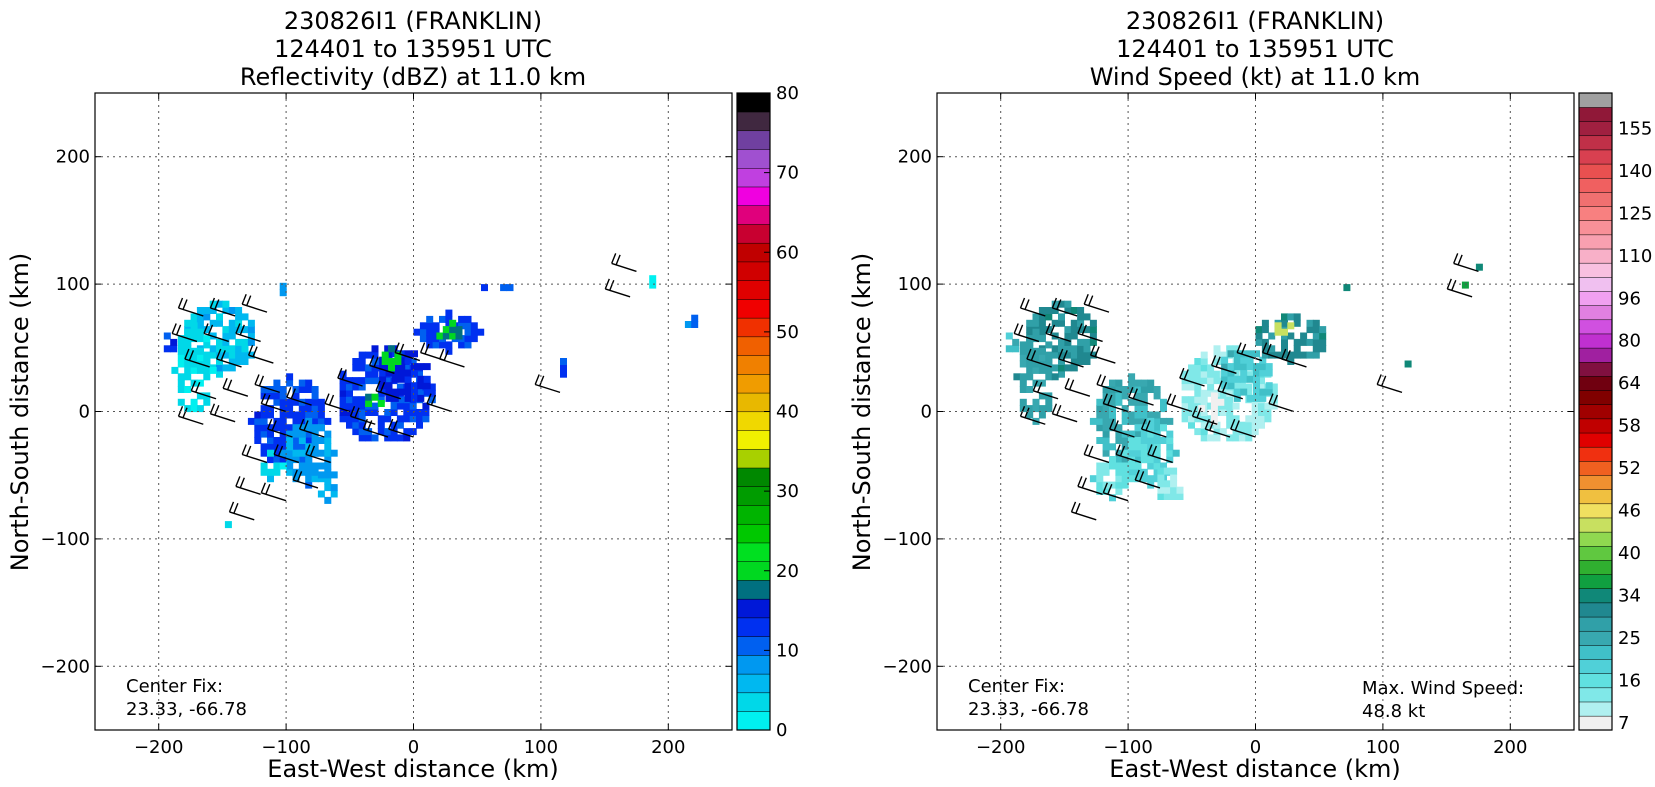  Describe the element at coordinates (1629, 596) in the screenshot. I see `colorbar-tick-label: 34` at that location.